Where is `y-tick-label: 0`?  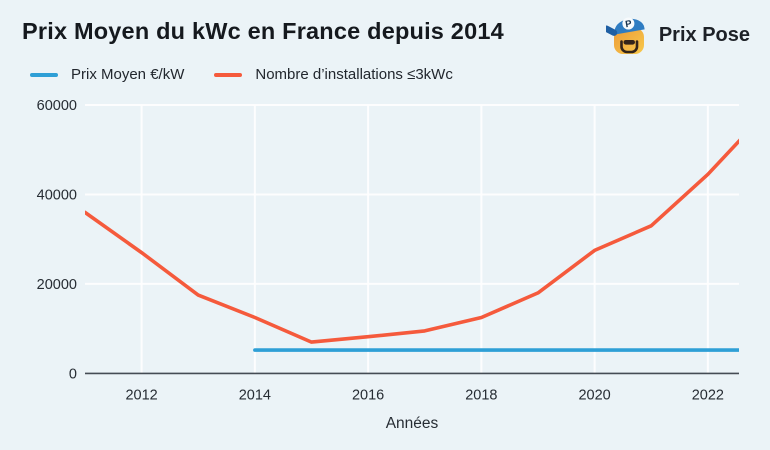 y-tick-label: 0 is located at coordinates (73, 374).